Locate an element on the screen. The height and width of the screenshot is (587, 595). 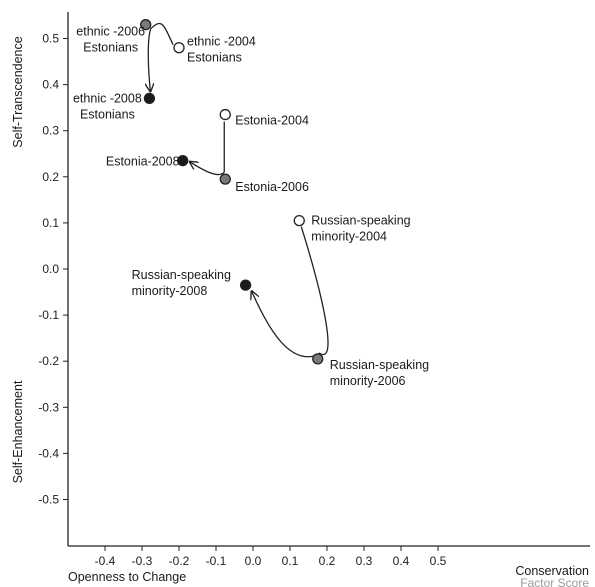
point-label: ethnic -2008 Estonians is located at coordinates (107, 106).